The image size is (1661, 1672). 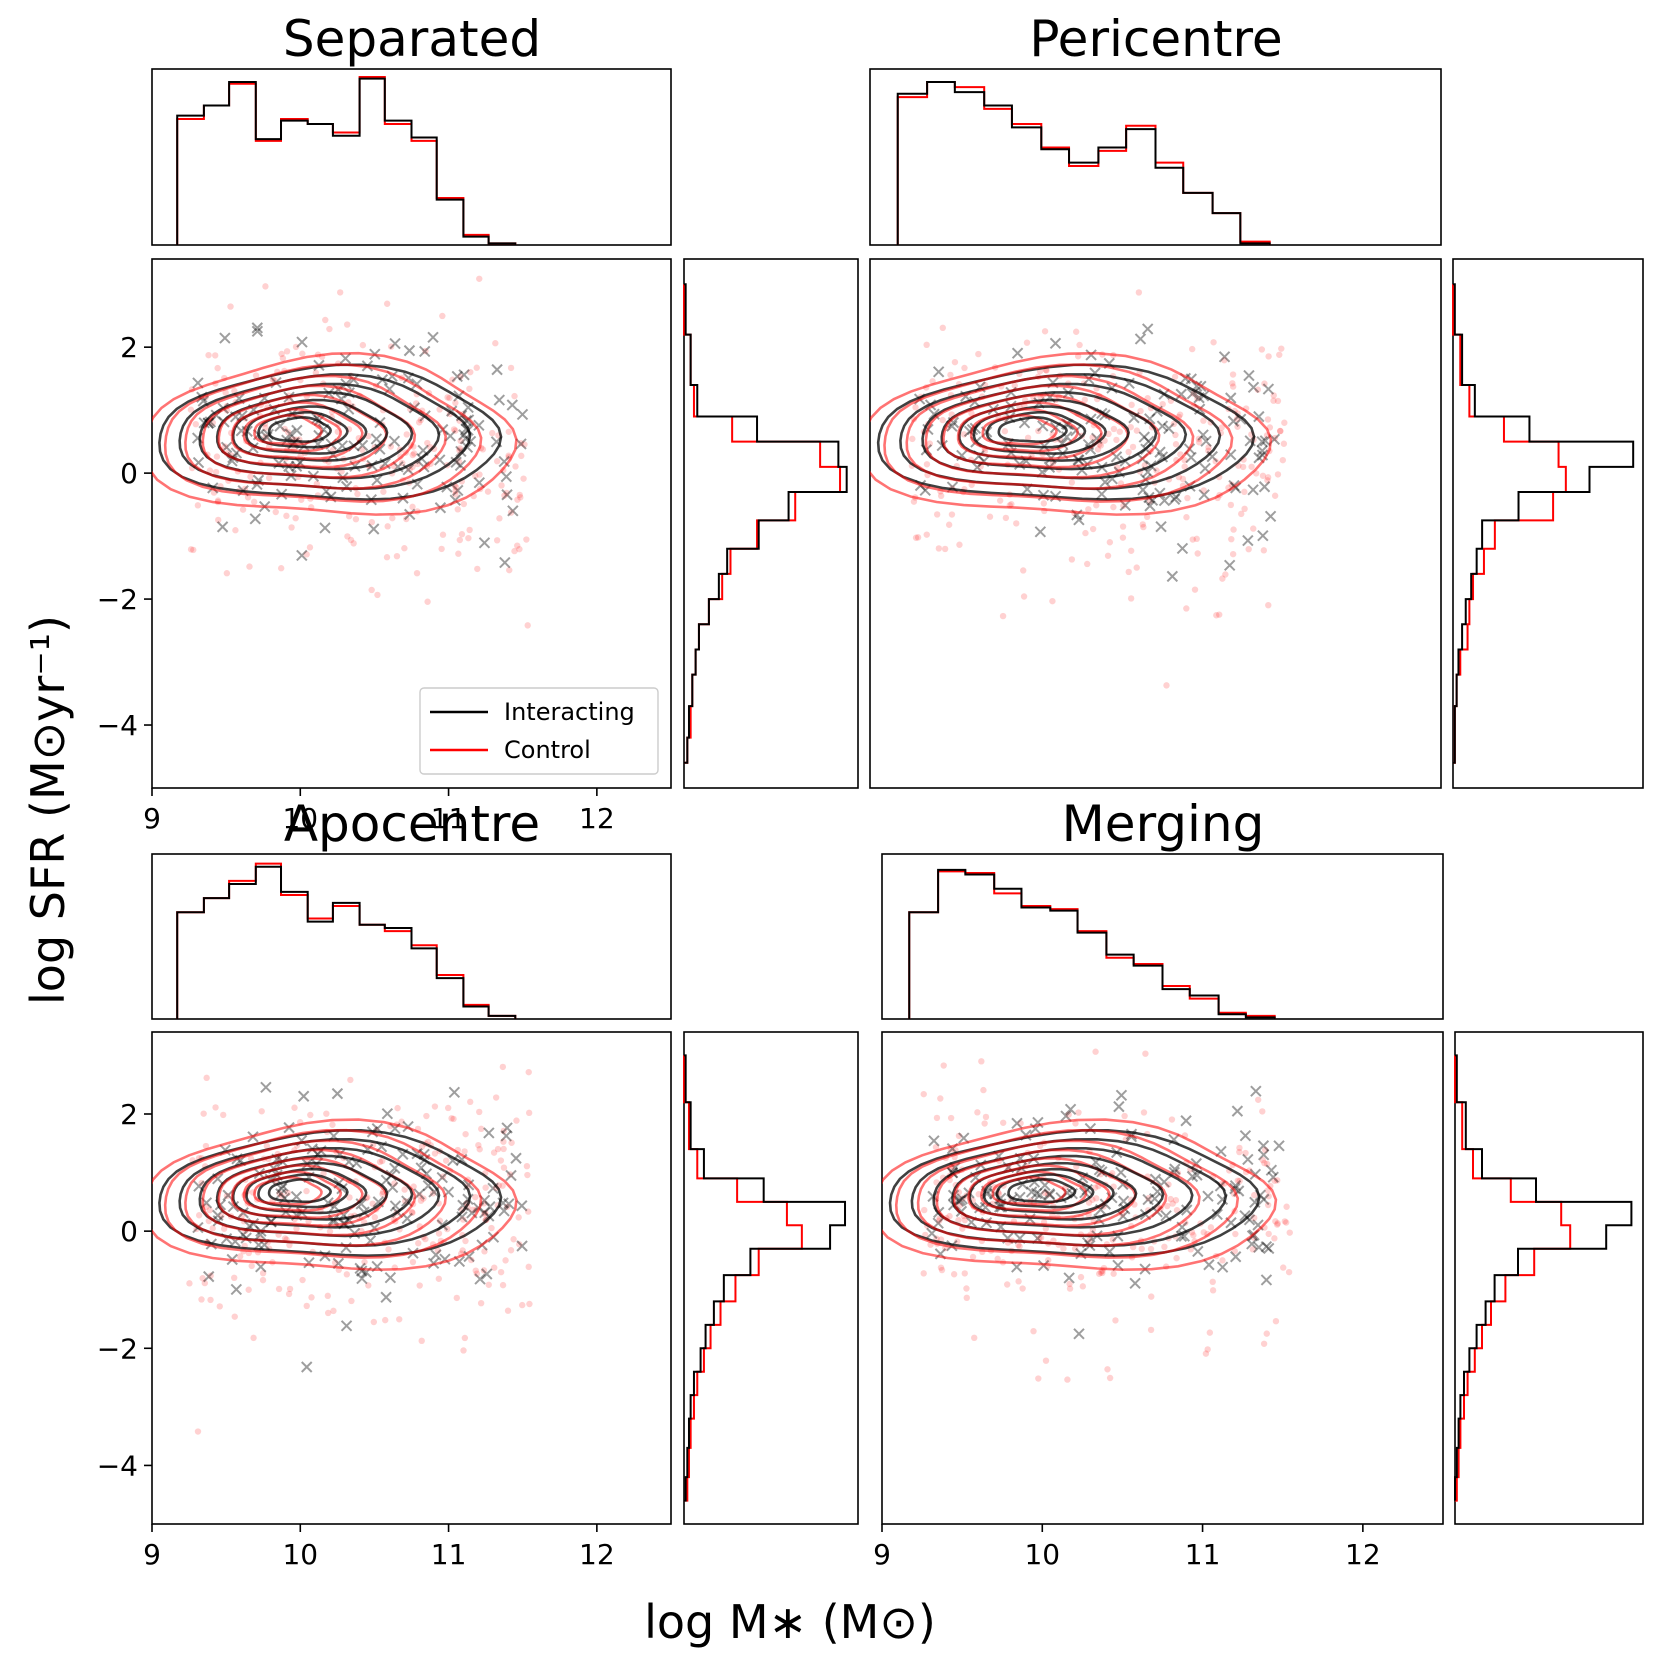 What do you see at coordinates (1087, 1215) in the screenshot?
I see `plot-area` at bounding box center [1087, 1215].